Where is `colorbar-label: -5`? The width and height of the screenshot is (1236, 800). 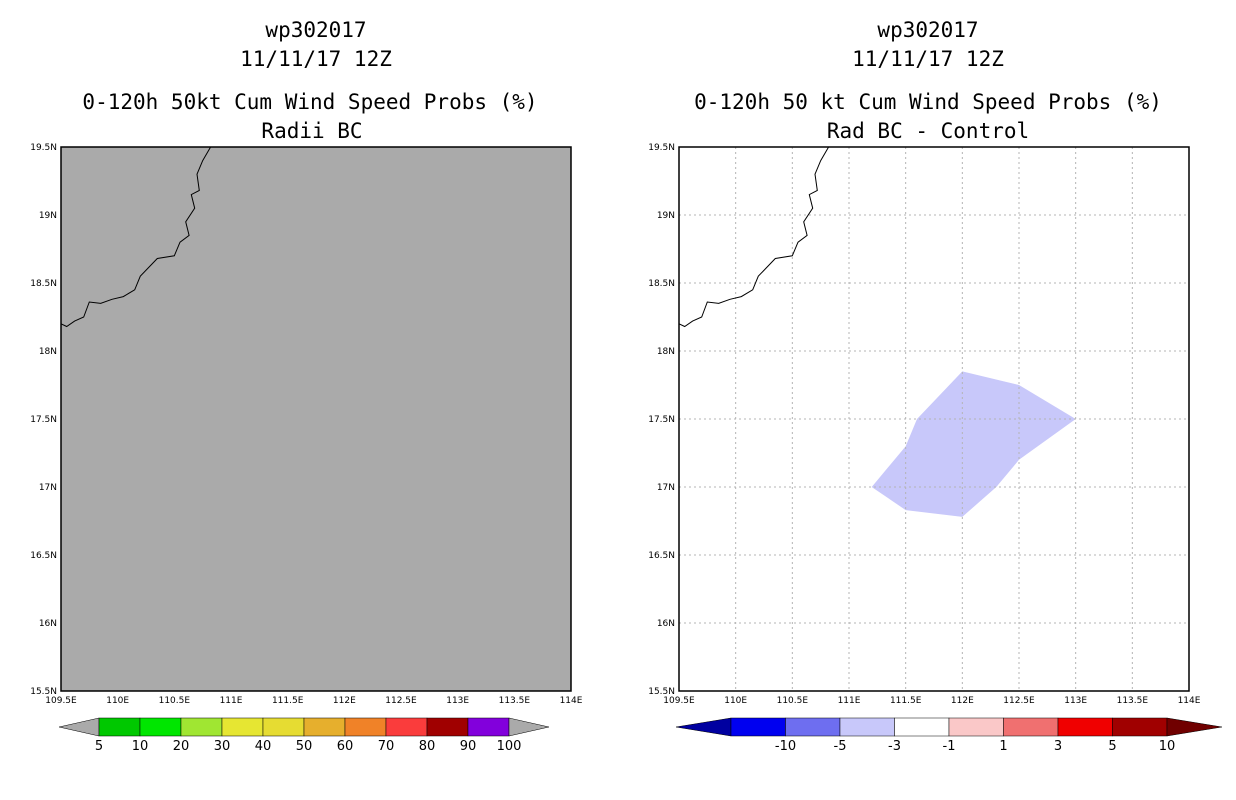 colorbar-label: -5 is located at coordinates (840, 746).